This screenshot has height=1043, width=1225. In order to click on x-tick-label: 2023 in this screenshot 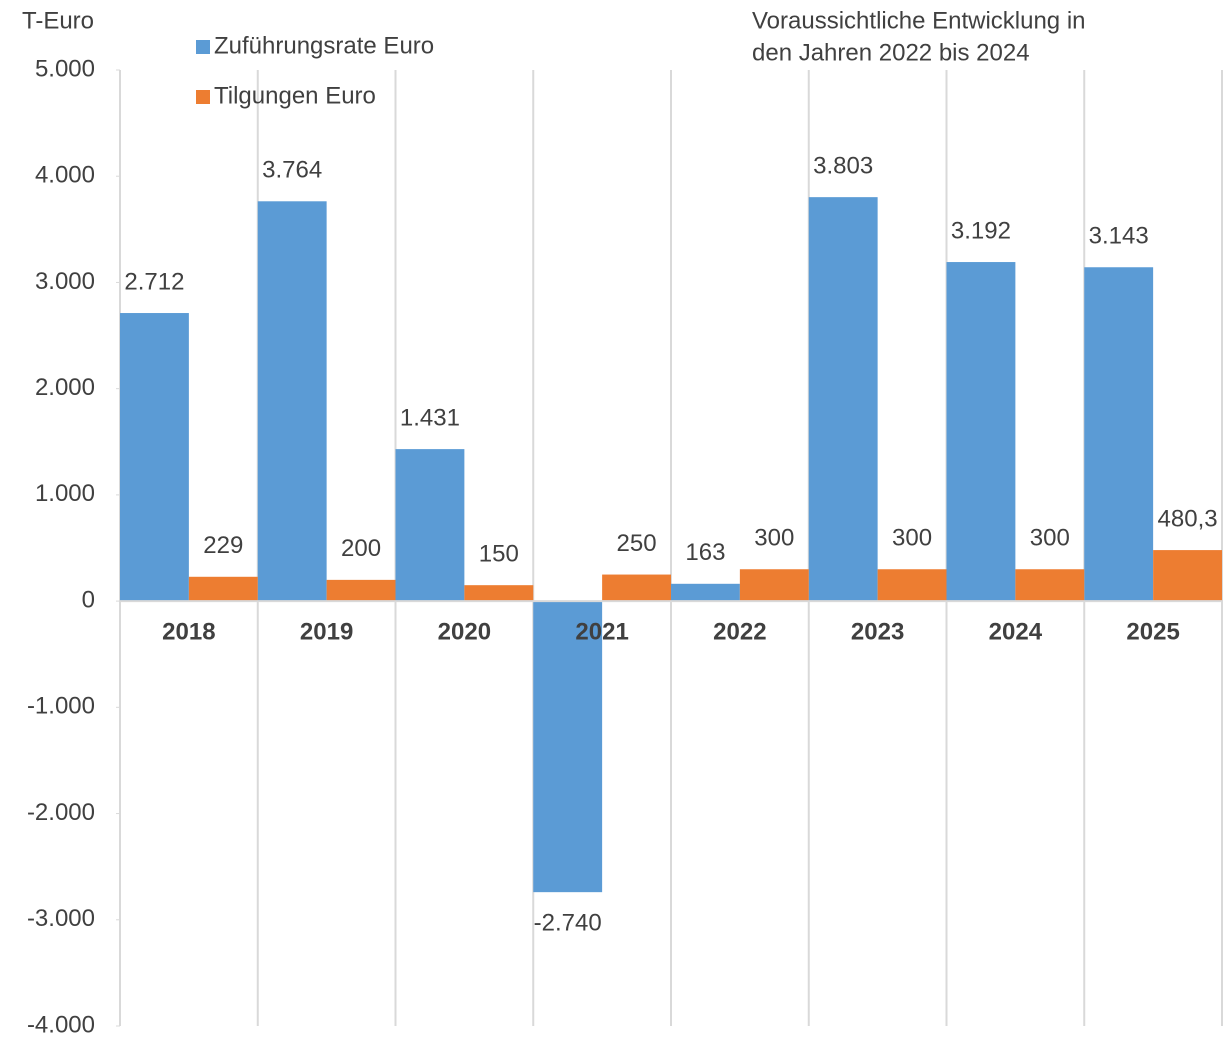, I will do `click(877, 631)`.